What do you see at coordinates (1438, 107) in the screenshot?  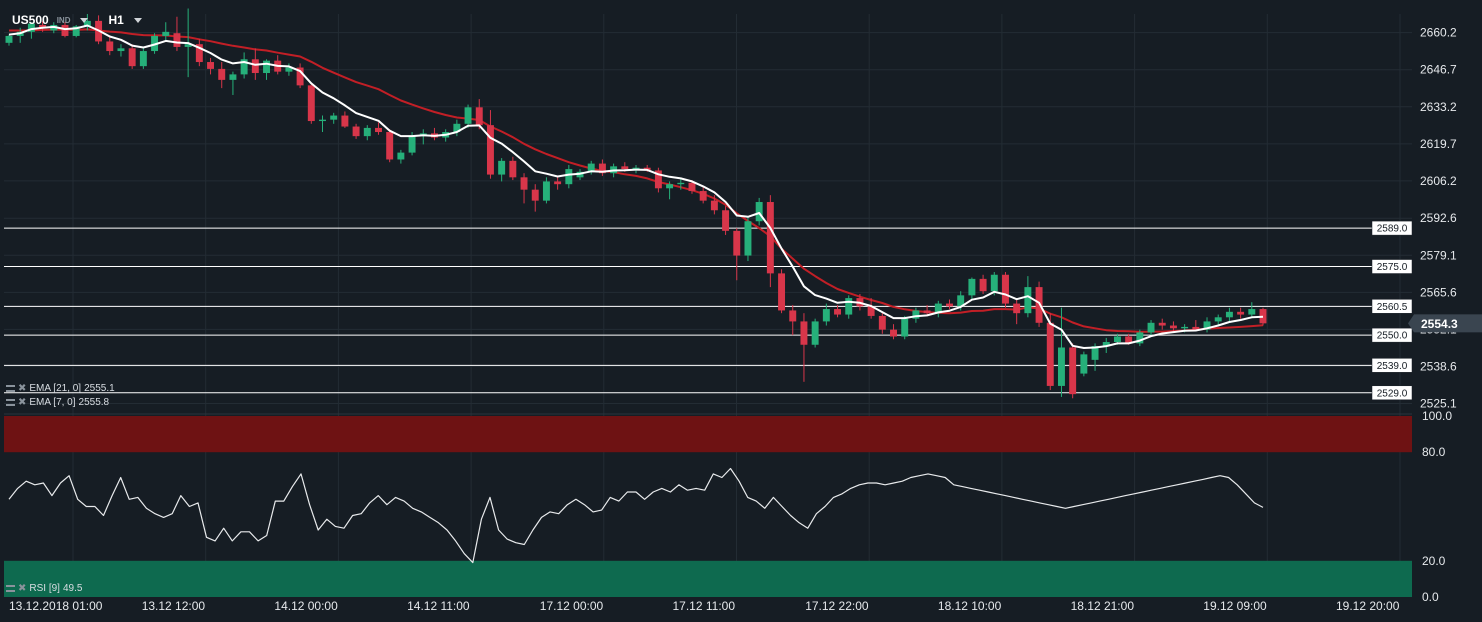 I see `price-tick-label: 2633.2` at bounding box center [1438, 107].